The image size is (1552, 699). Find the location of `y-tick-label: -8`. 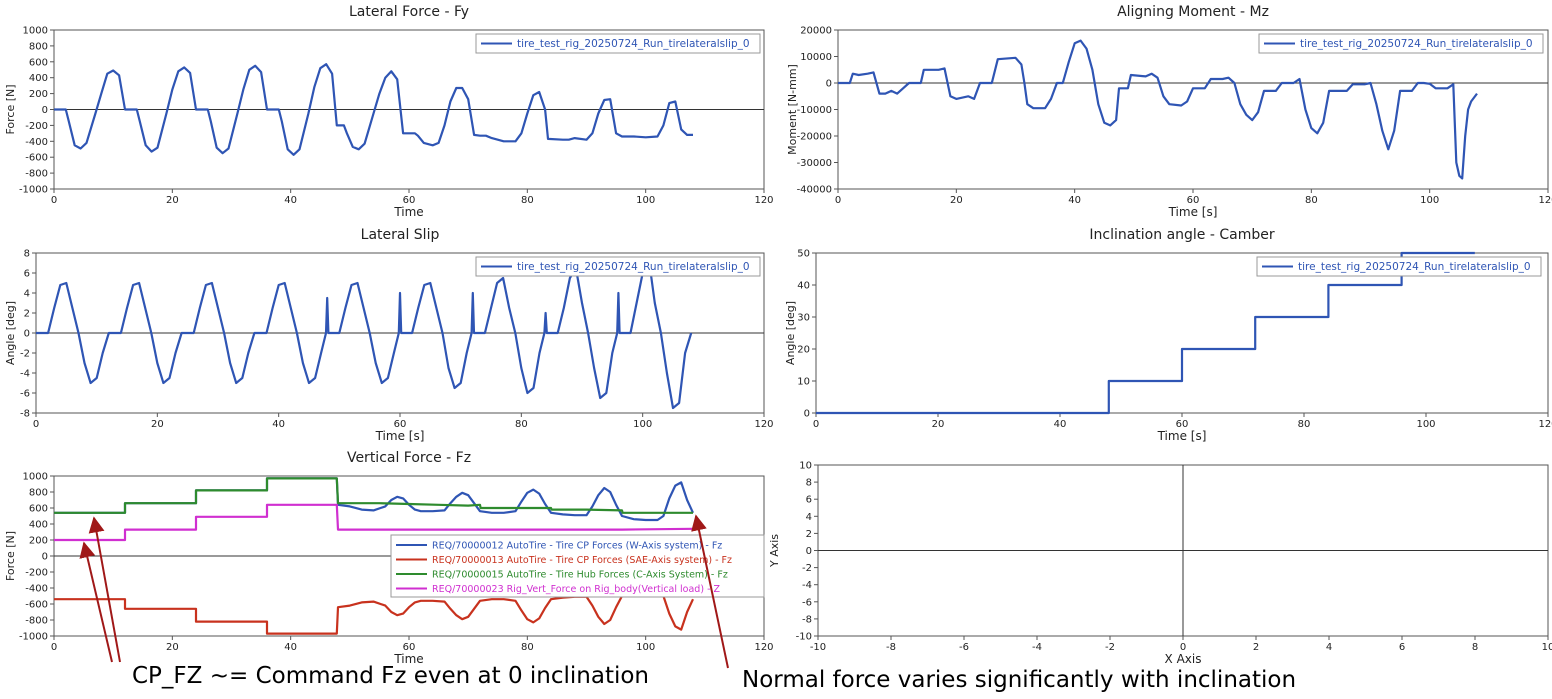

y-tick-label: -8 is located at coordinates (807, 619).